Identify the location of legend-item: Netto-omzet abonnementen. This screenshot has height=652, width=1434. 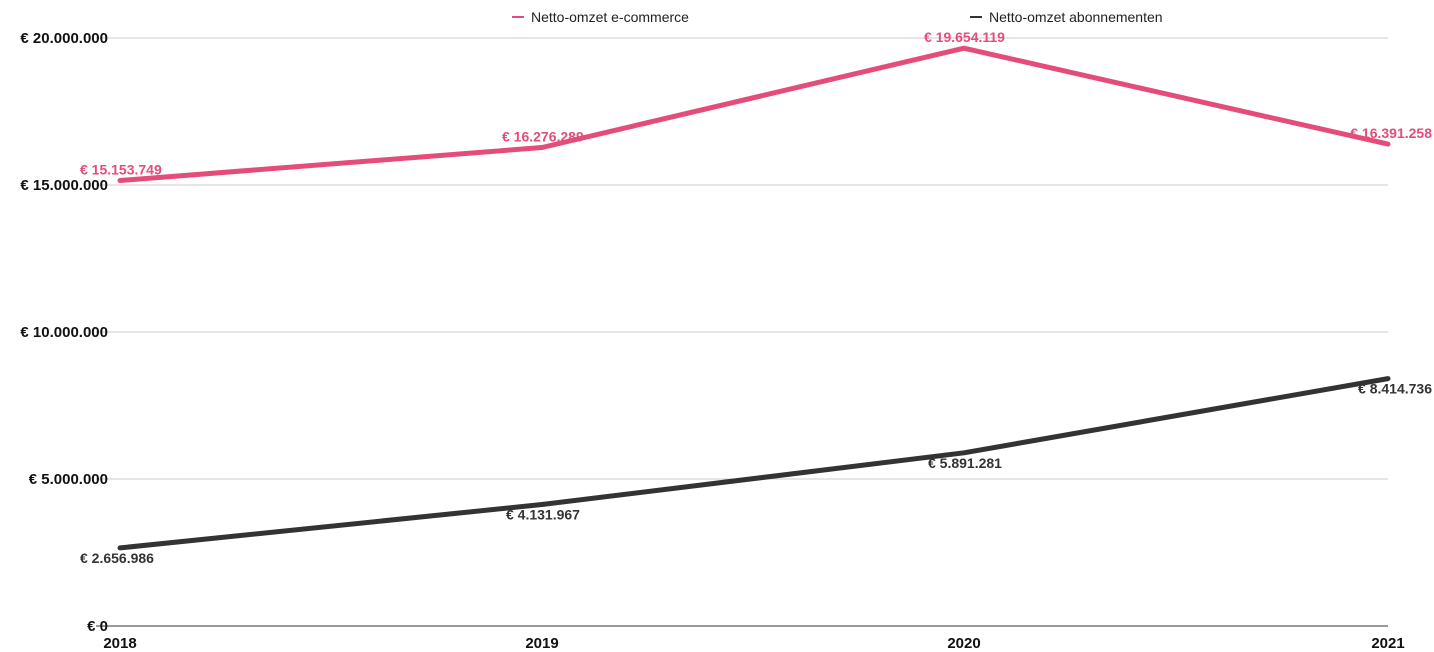
(1066, 17).